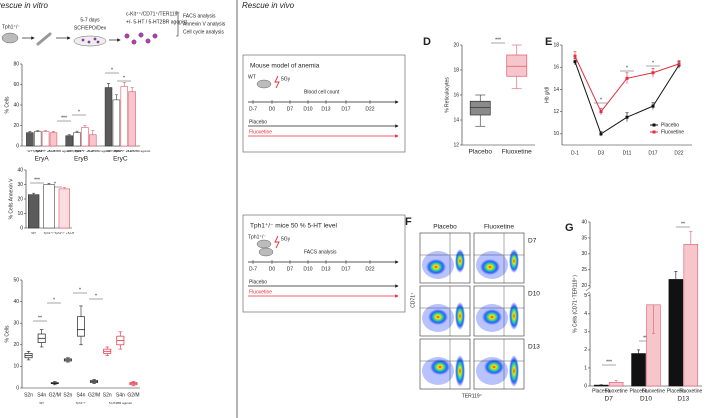 This screenshot has height=418, width=710. I want to click on timeline-label: D13, so click(325, 269).